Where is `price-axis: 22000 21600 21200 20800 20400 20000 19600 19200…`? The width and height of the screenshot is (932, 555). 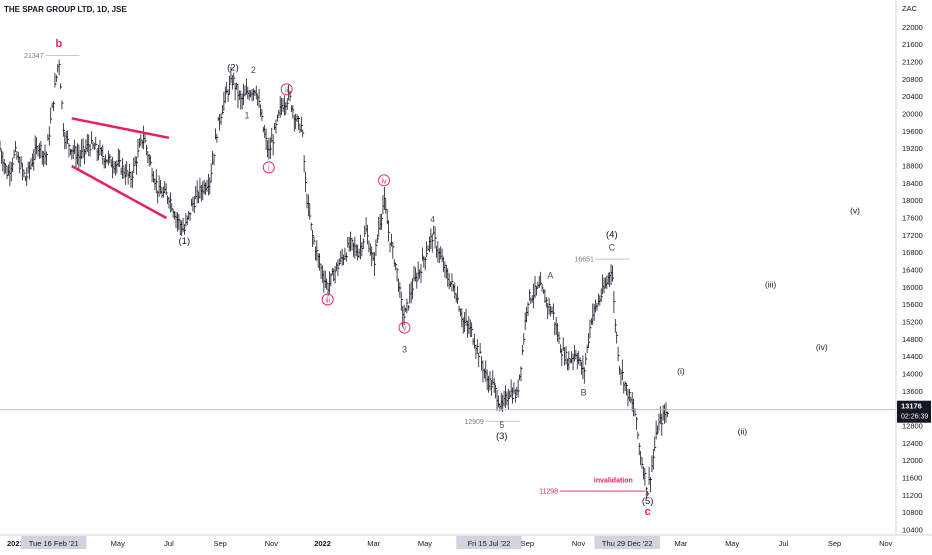 price-axis: 22000 21600 21200 20800 20400 20000 19600 19200… is located at coordinates (909, 267).